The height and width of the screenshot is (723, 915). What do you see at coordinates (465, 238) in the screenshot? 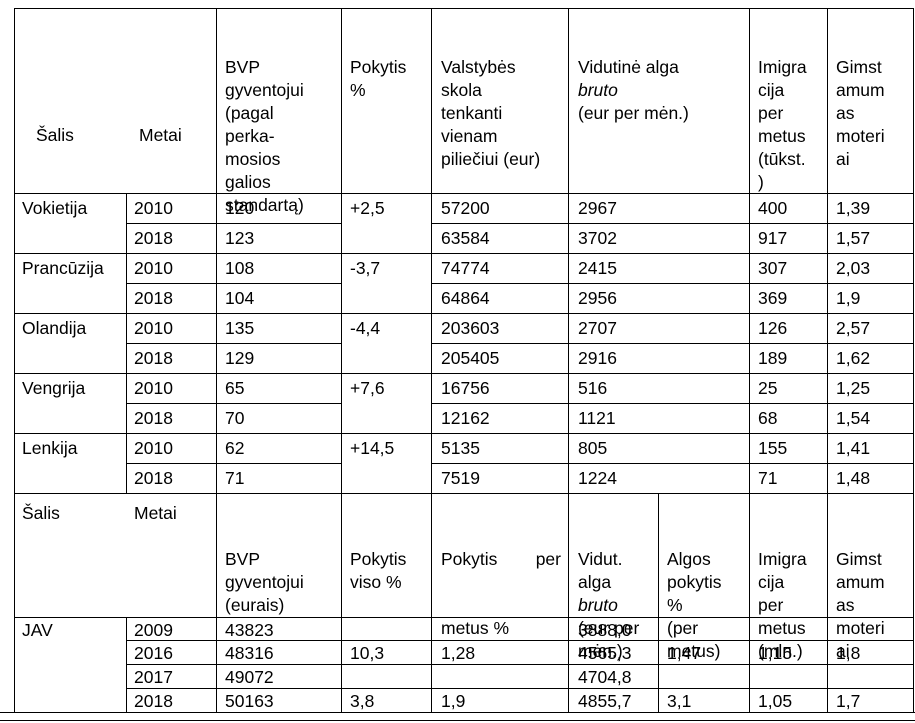
I see `cell-debt: 63584` at bounding box center [465, 238].